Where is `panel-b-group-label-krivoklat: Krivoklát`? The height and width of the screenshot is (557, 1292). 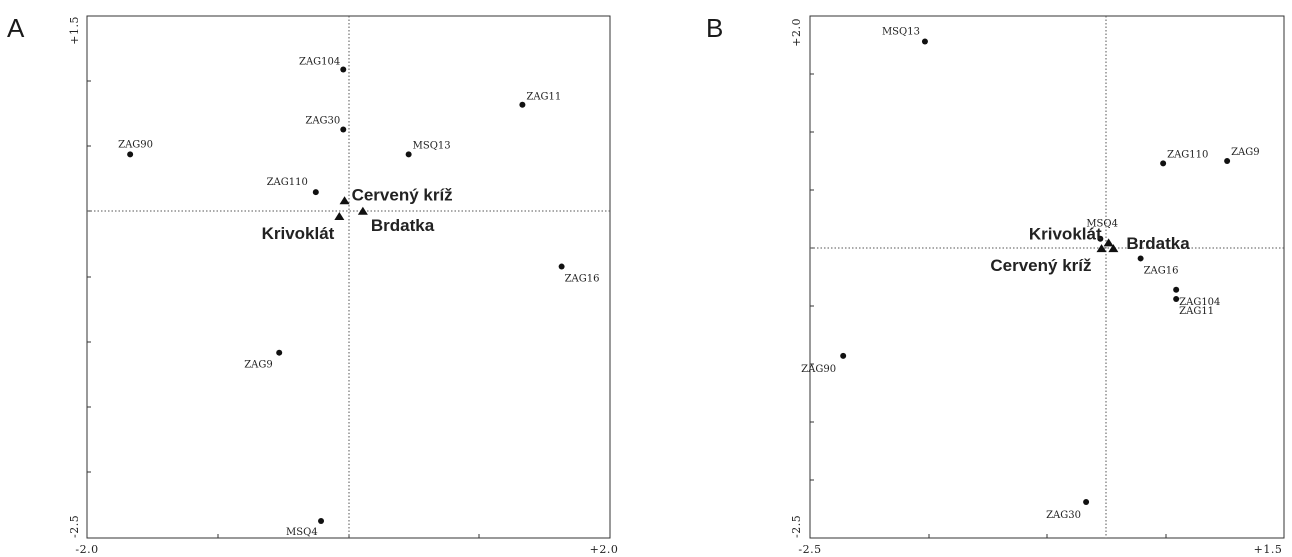
panel-b-group-label-krivoklat: Krivoklát is located at coordinates (1065, 233).